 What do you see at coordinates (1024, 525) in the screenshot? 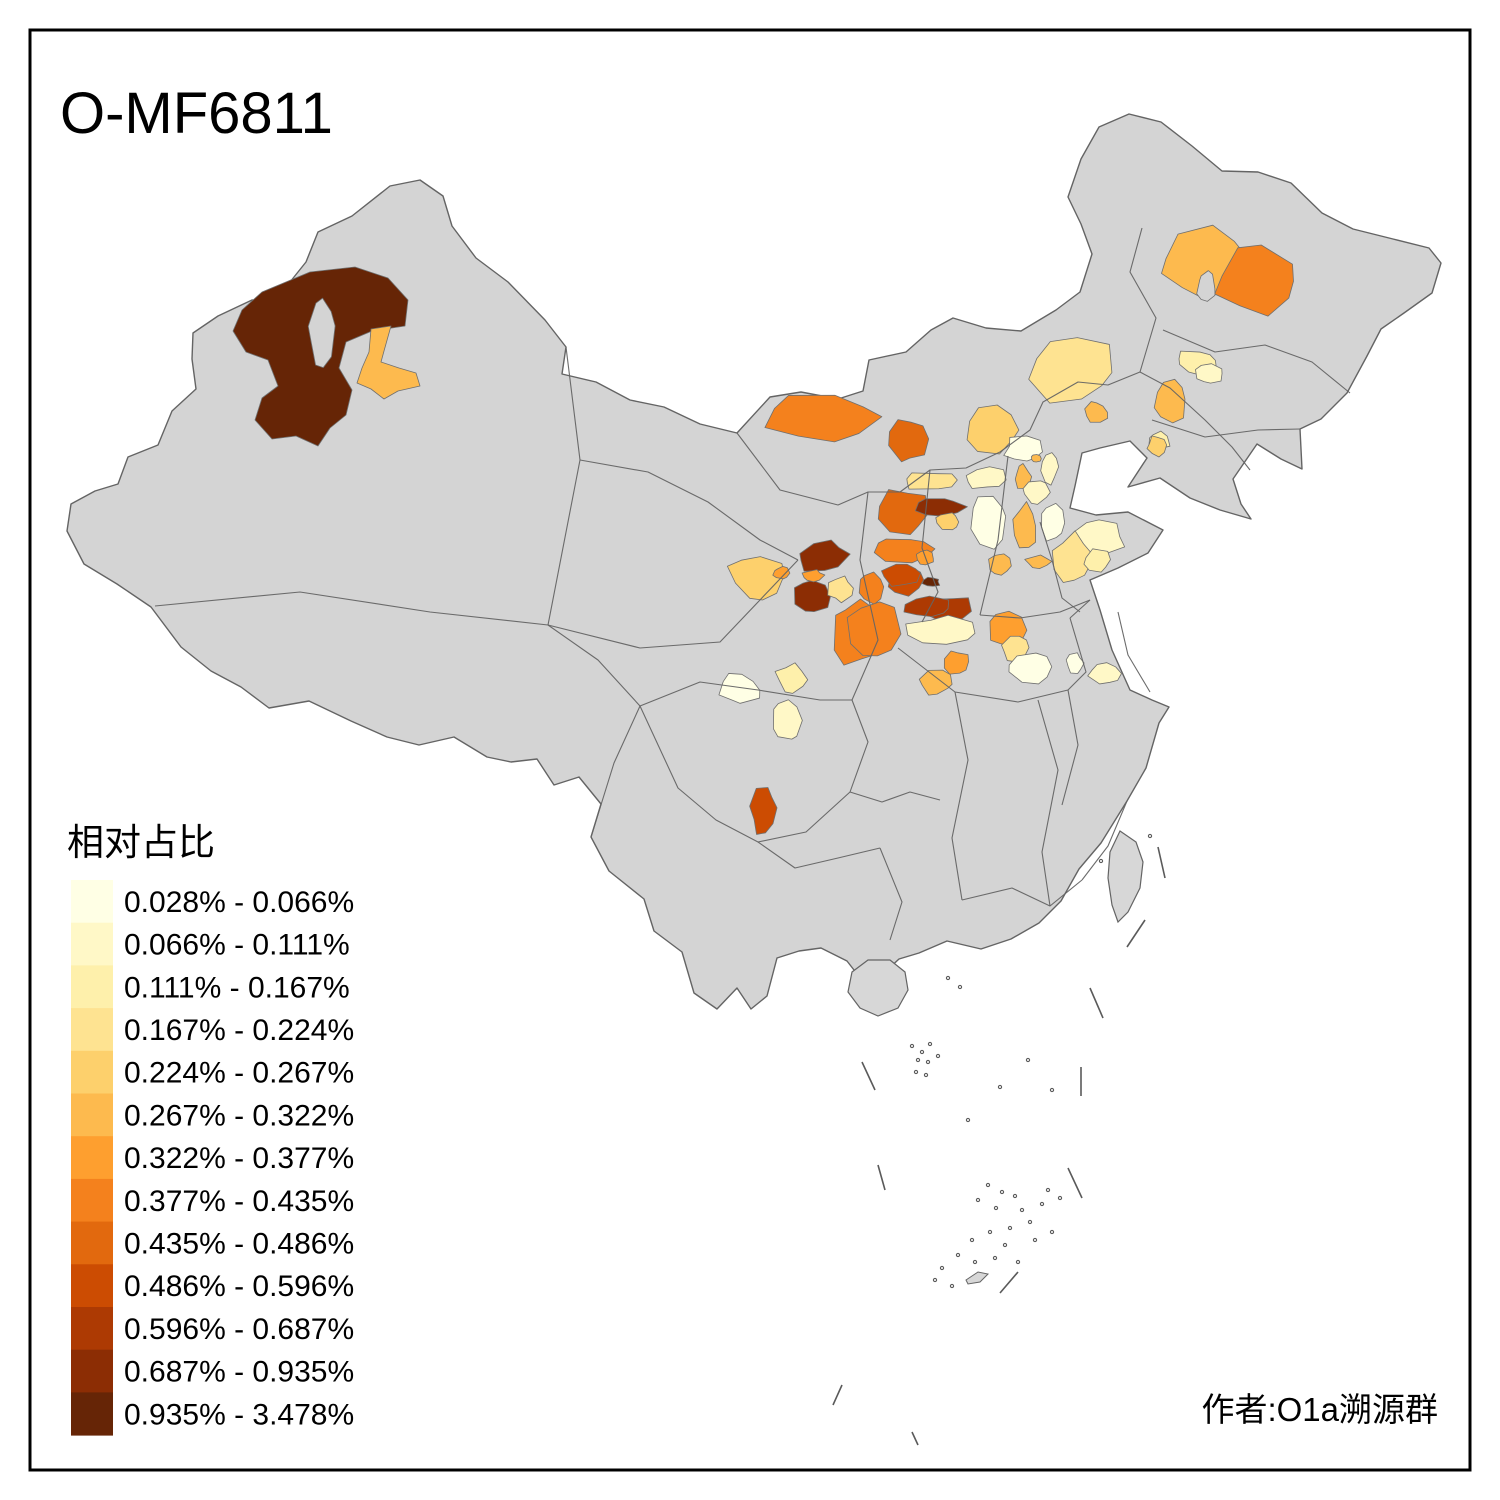
I see `map-region-shijiazhuang-diagonal` at bounding box center [1024, 525].